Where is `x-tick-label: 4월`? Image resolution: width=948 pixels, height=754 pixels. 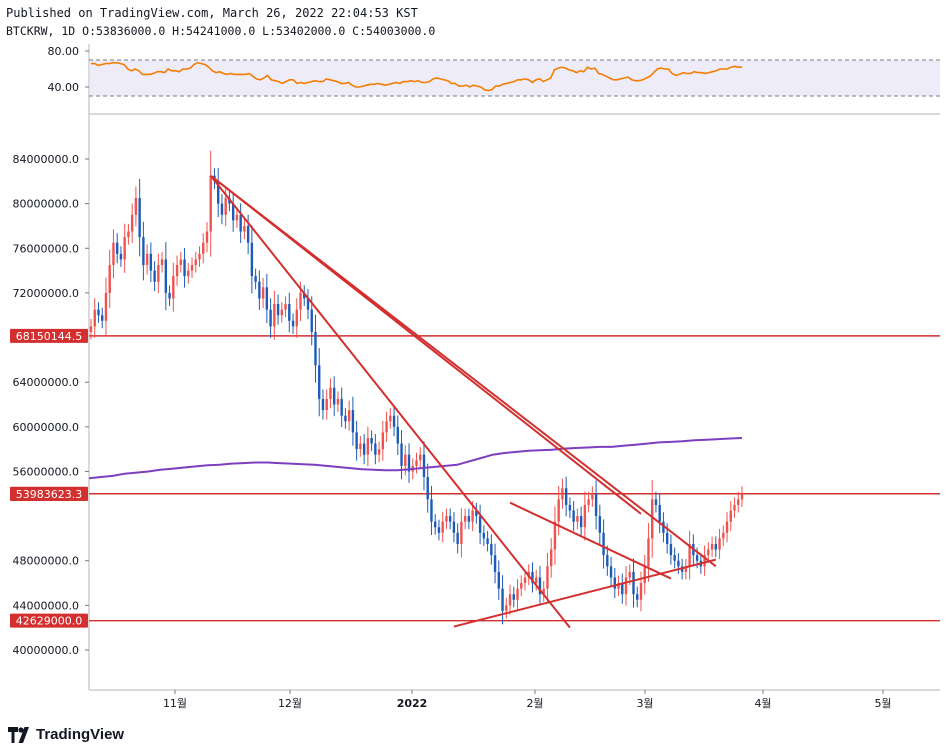
x-tick-label: 4월 is located at coordinates (762, 703).